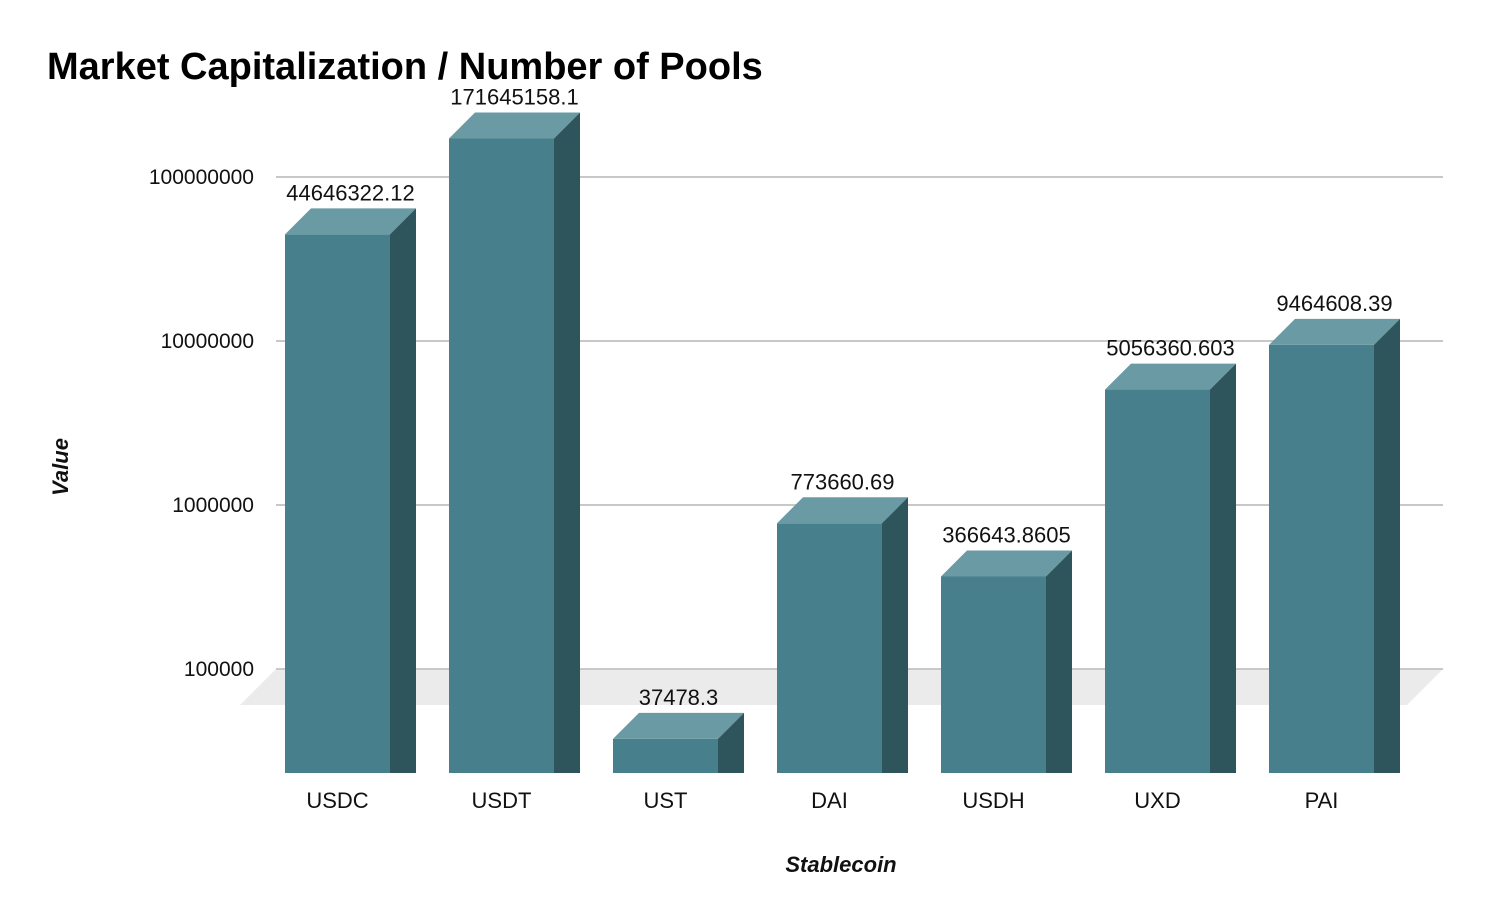  I want to click on bar-ust, so click(678, 742).